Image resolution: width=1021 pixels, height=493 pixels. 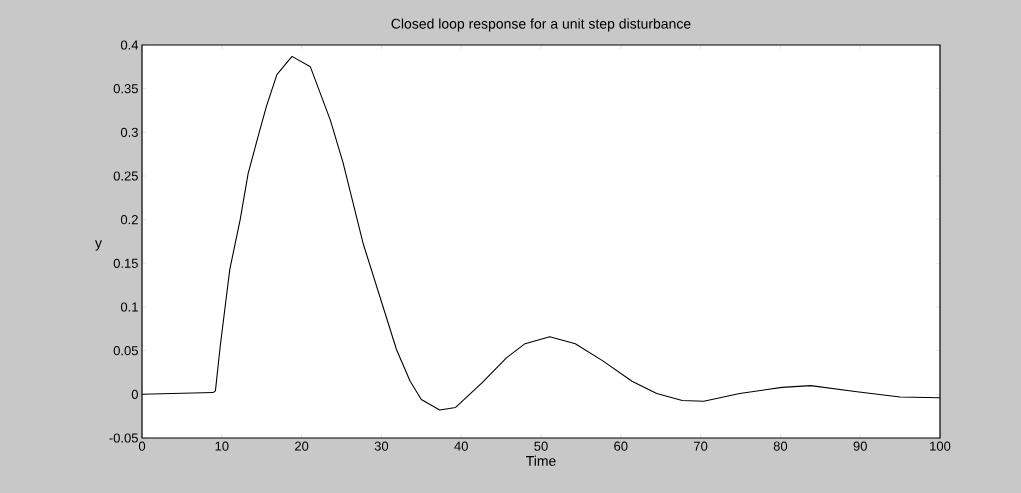 I want to click on x-tick-label: 10, so click(x=222, y=446).